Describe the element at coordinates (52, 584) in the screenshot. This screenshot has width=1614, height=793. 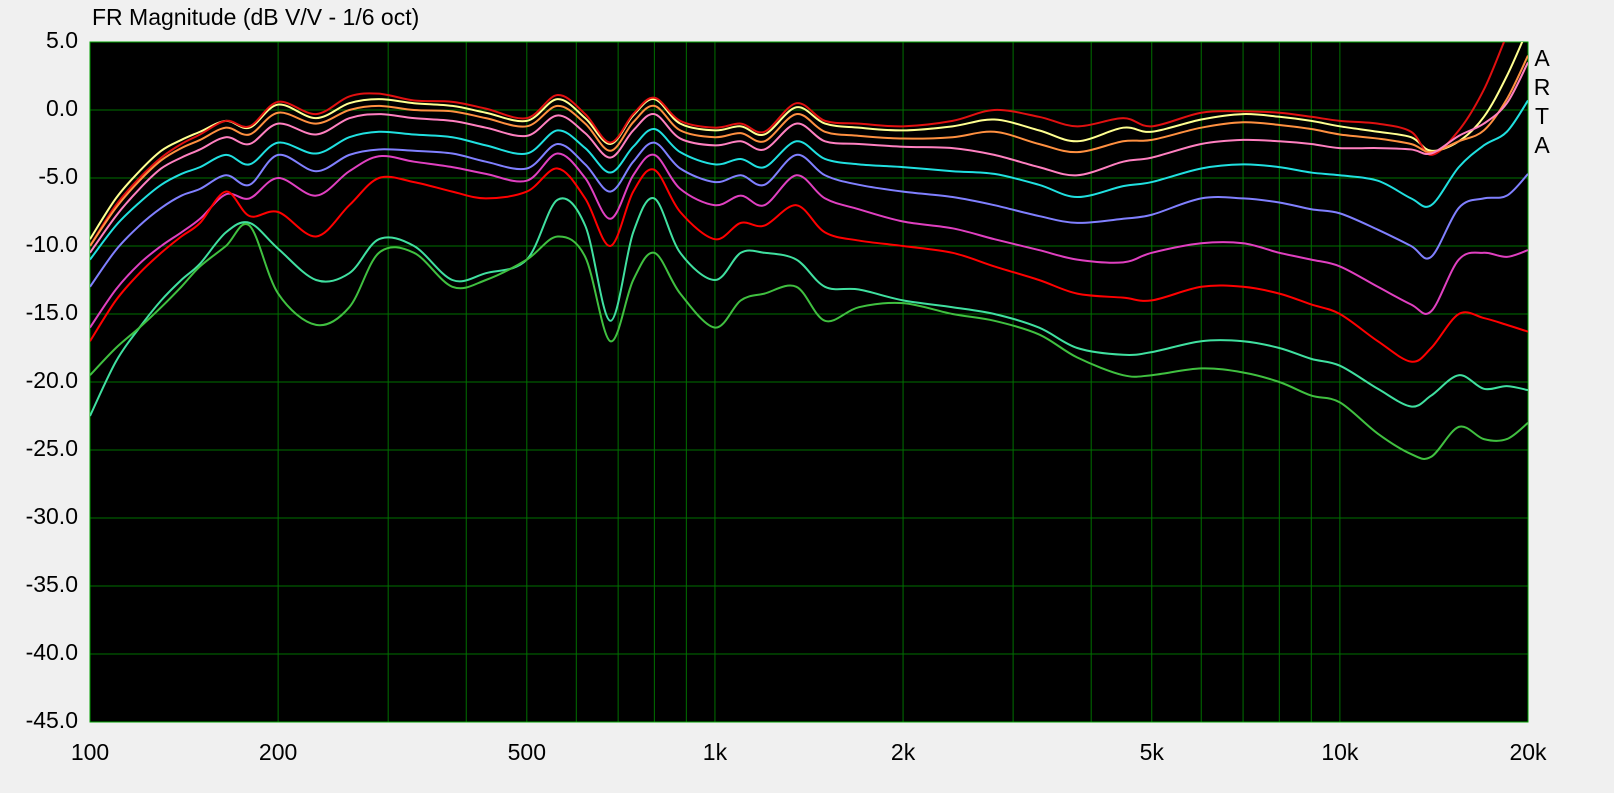
I see `y-tick-label: -35.0` at that location.